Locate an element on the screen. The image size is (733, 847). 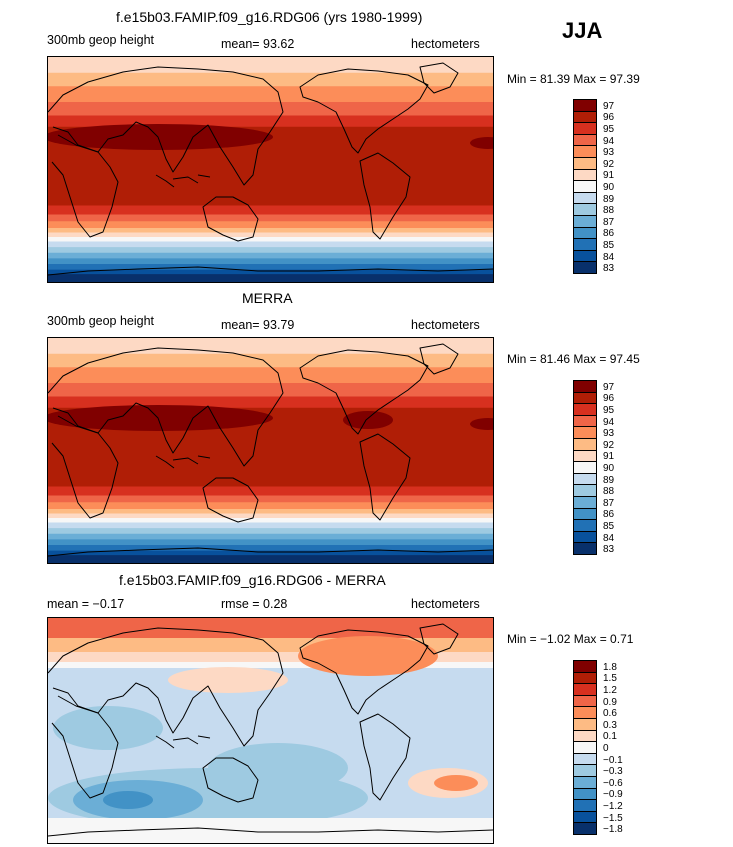
colorbar-level-label: −0.6 is located at coordinates (613, 783).